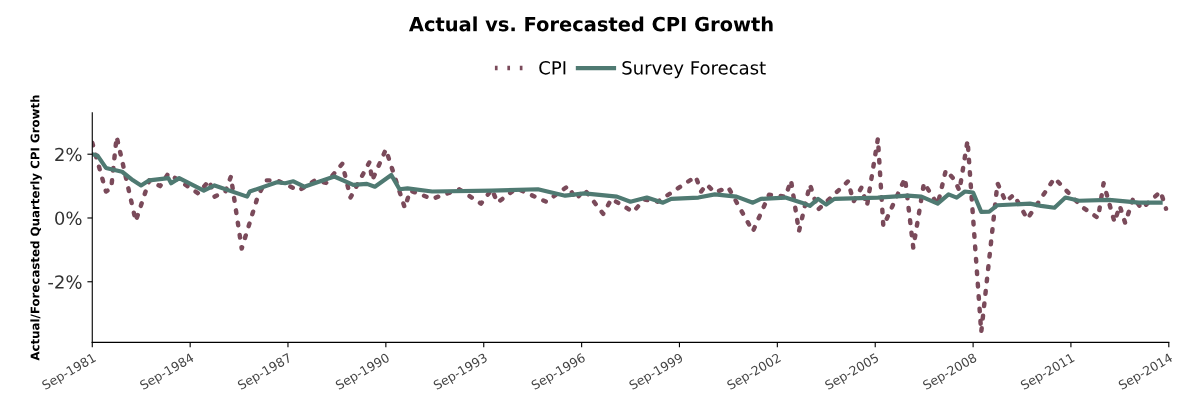  I want to click on y-axis-title: Actual/Forecasted Quarterly CPI Growth, so click(36, 228).